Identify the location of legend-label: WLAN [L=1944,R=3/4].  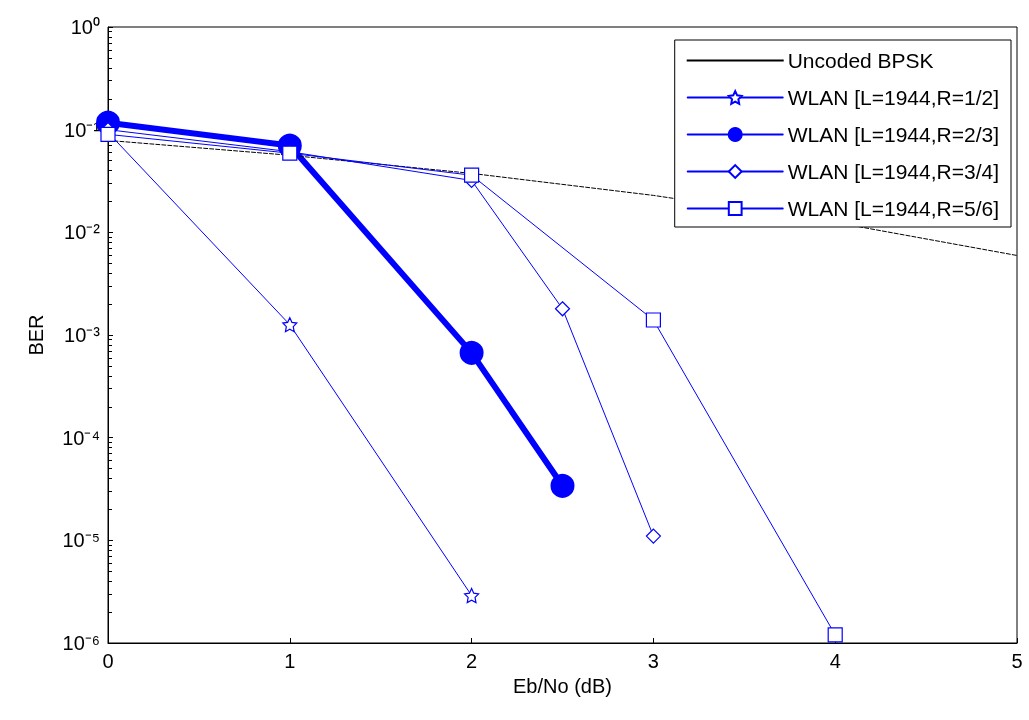
(893, 171).